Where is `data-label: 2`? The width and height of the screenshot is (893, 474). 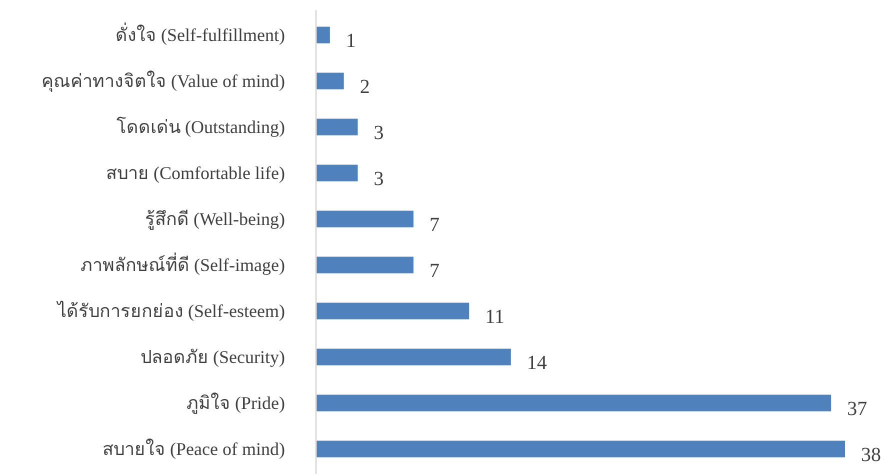
data-label: 2 is located at coordinates (365, 87).